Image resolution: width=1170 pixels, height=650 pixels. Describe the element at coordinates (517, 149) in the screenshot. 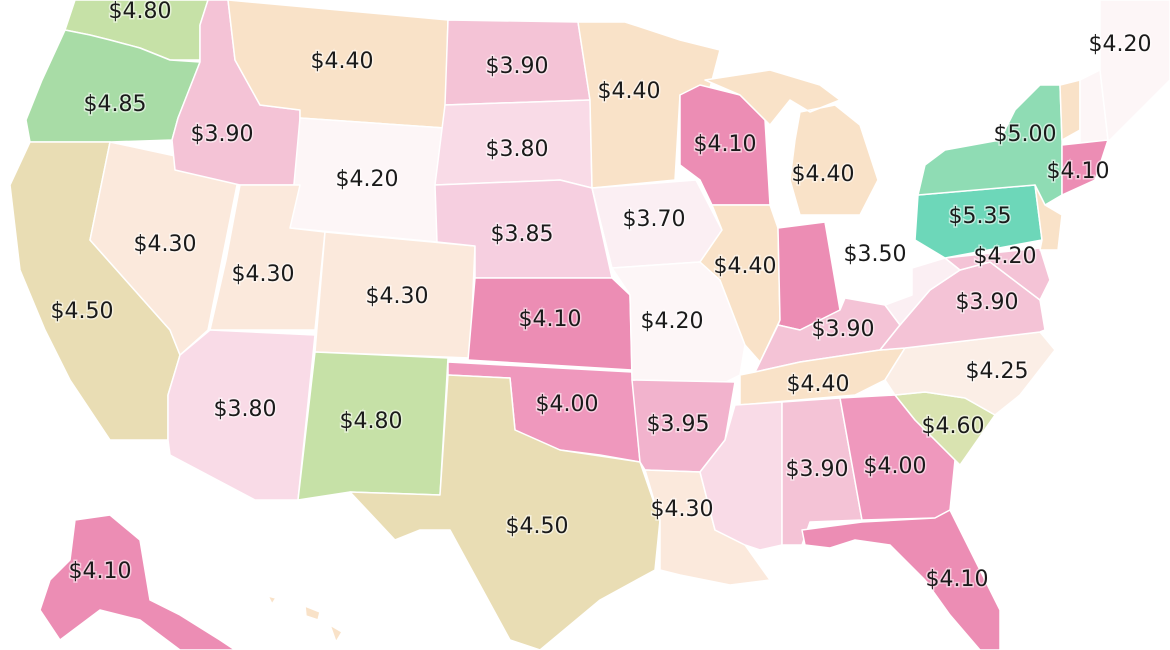

I see `price-label-SD: $3.80` at that location.